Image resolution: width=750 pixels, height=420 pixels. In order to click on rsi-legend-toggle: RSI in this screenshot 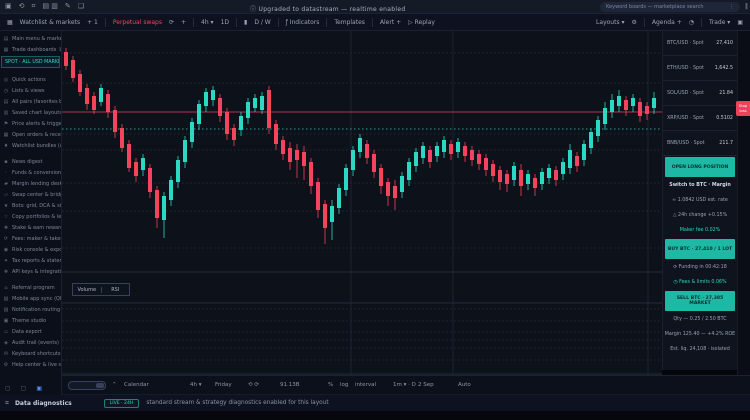, I will do `click(115, 289)`.